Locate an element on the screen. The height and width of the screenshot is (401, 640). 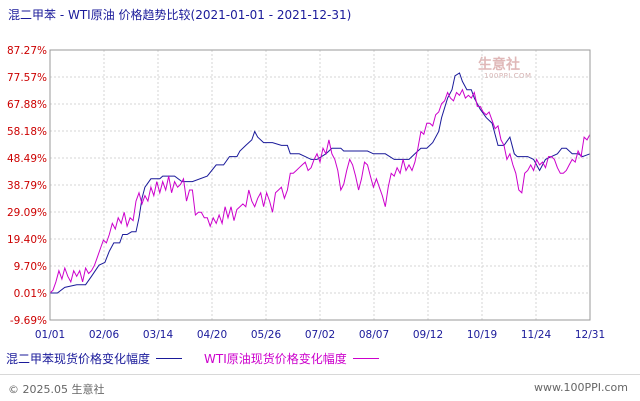
watermark-sub: 100PPI.COM is located at coordinates (508, 76).